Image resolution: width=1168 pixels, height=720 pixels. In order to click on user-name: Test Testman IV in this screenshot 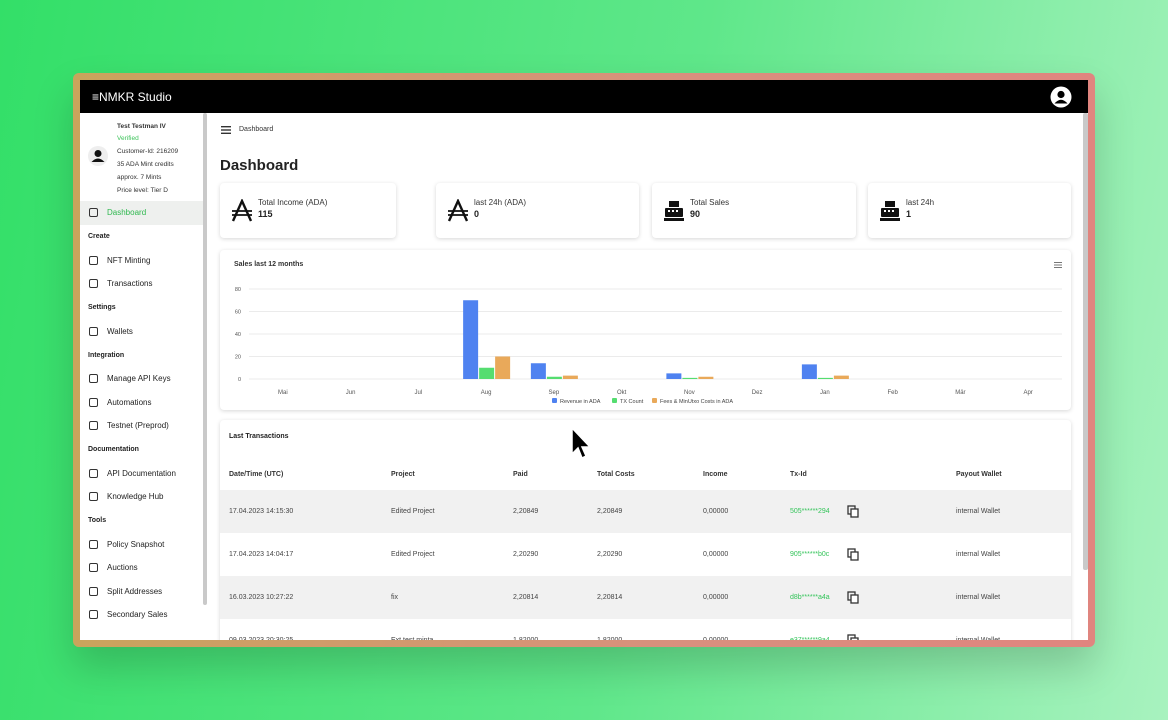, I will do `click(141, 126)`.